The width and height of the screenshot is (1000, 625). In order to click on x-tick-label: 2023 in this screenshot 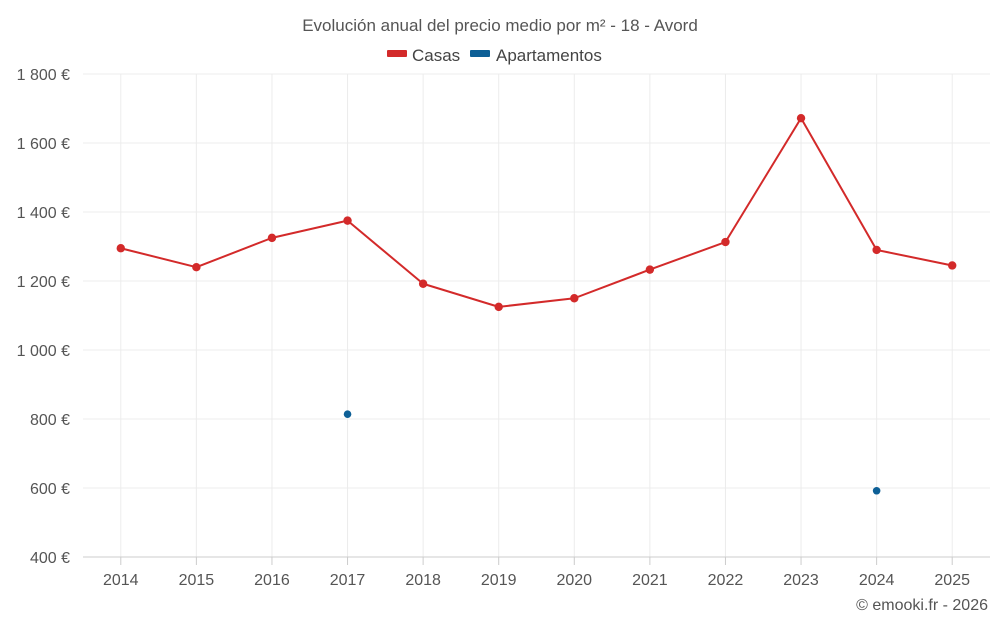, I will do `click(801, 580)`.